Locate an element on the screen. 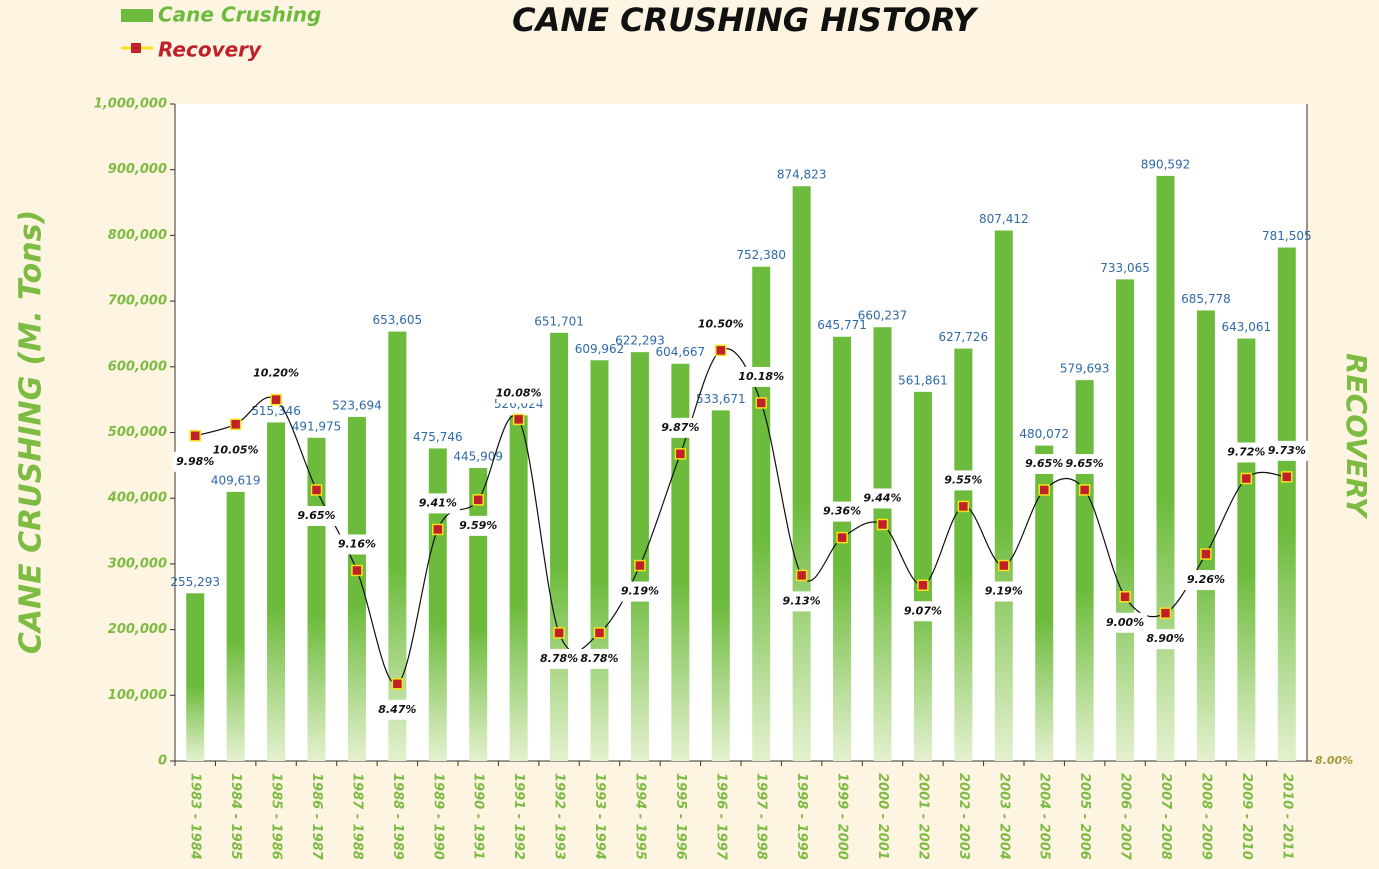  legend-swatch is located at coordinates (137, 15).